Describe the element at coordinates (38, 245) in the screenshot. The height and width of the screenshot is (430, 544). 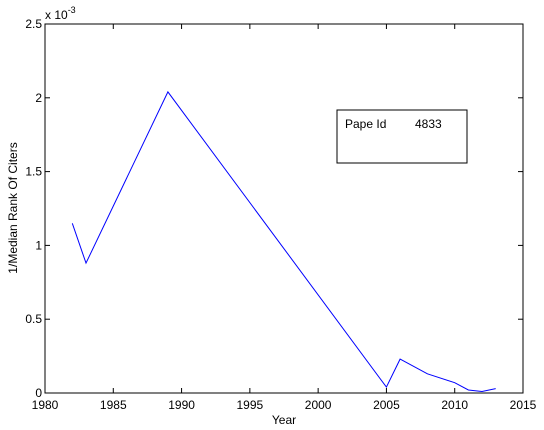
I see `y-tick-label: 1` at that location.